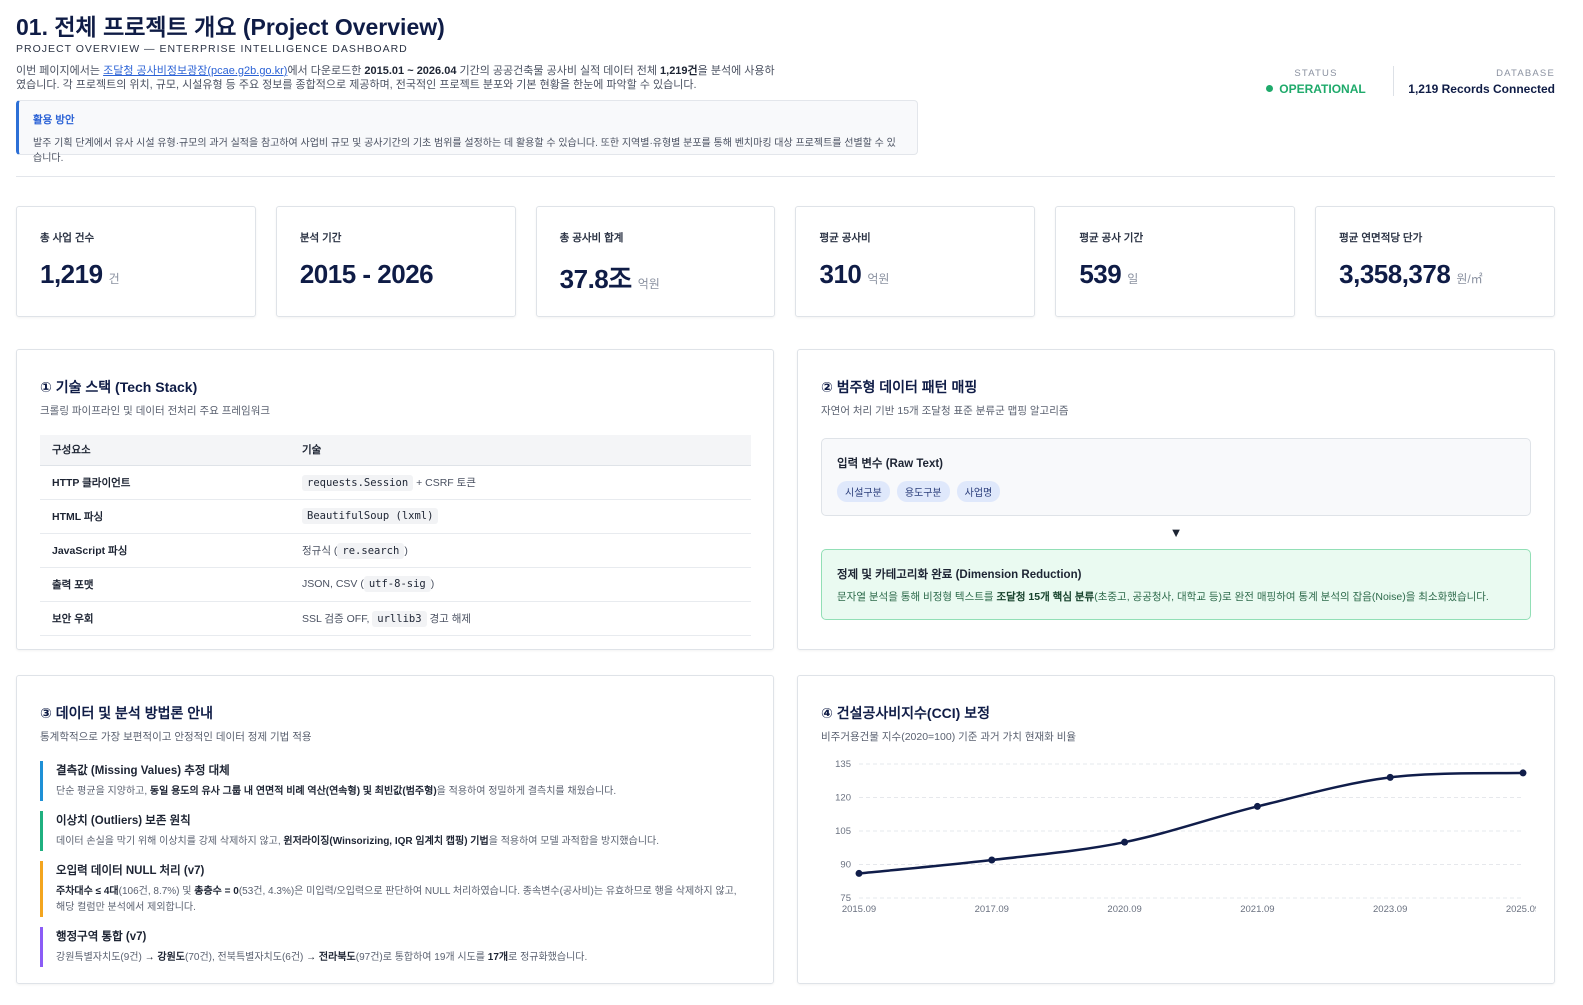  What do you see at coordinates (164, 957) in the screenshot?
I see `bold-text: → 강원도` at bounding box center [164, 957].